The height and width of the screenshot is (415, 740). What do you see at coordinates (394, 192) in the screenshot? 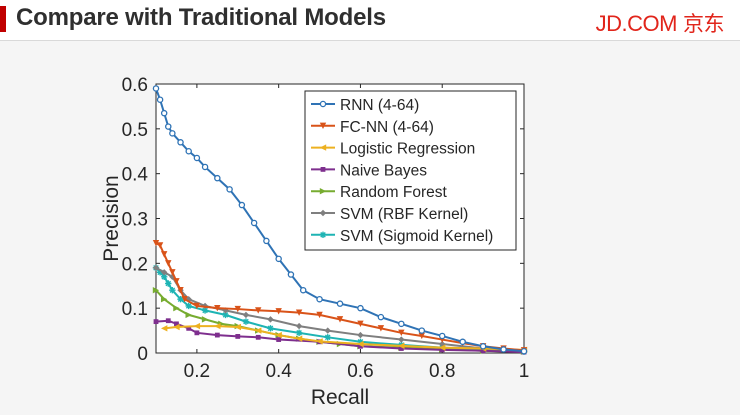
I see `legend-label: Random Forest` at bounding box center [394, 192].